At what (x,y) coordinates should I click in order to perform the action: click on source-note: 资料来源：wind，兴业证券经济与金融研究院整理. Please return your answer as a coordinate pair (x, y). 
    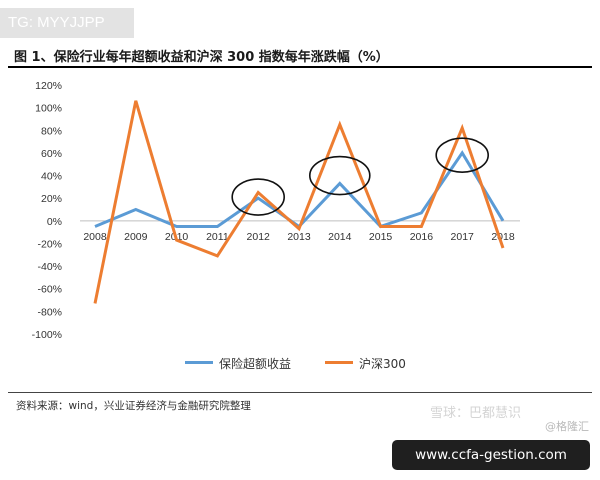
    Looking at the image, I should click on (133, 406).